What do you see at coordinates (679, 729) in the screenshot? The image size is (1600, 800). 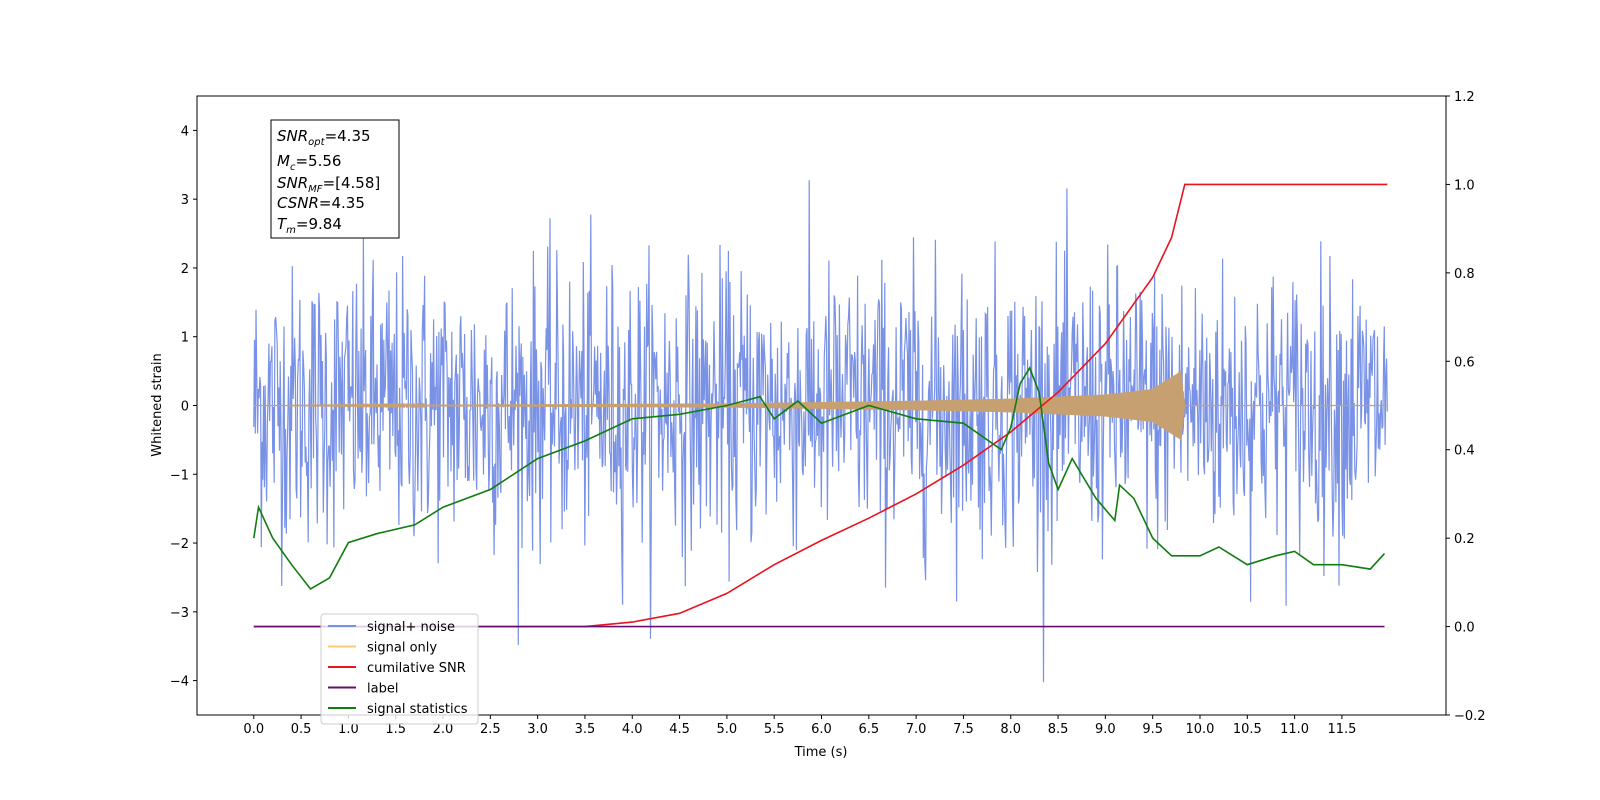 I see `x-tick-label: 4.5` at bounding box center [679, 729].